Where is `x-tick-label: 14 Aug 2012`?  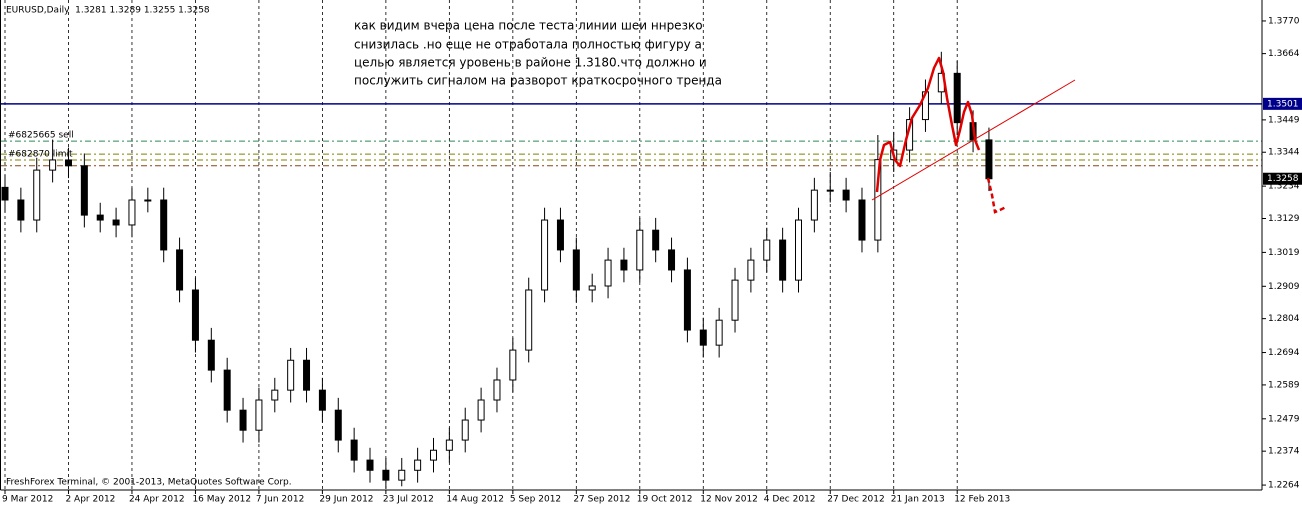 x-tick-label: 14 Aug 2012 is located at coordinates (475, 500).